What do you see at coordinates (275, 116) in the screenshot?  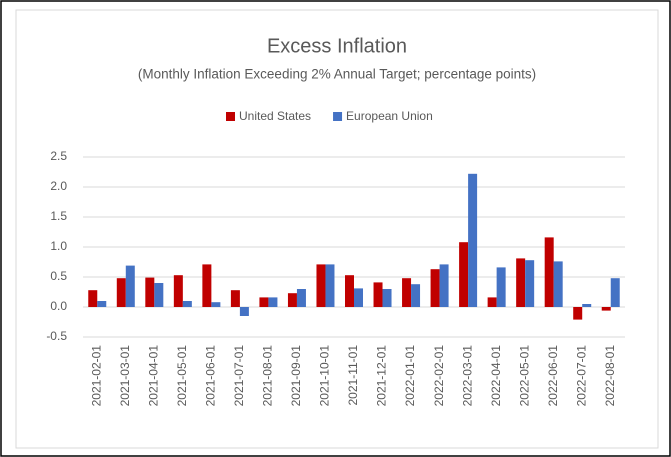 I see `legend-label: United States` at bounding box center [275, 116].